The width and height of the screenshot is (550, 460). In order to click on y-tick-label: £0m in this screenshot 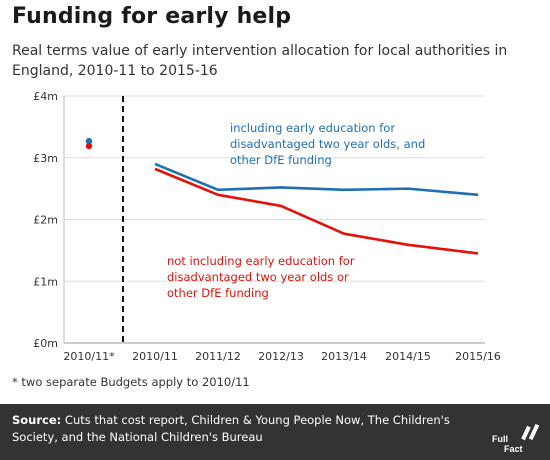, I will do `click(45, 343)`.